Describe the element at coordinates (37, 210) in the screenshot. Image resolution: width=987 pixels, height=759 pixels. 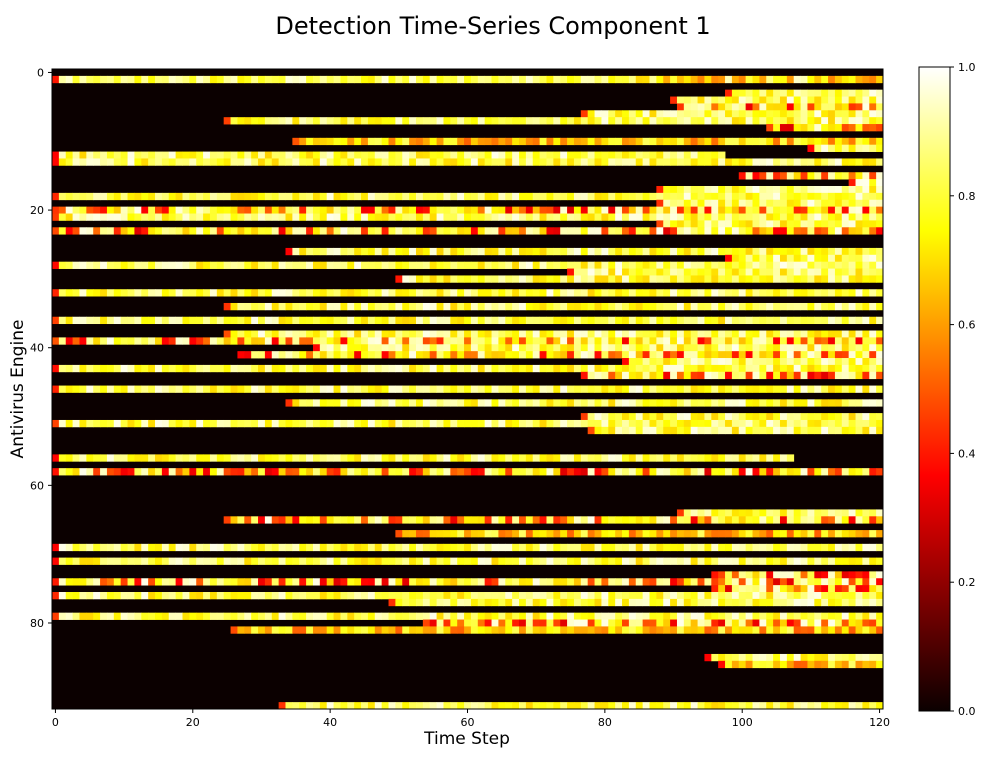
I see `y-tick-label: 20` at that location.